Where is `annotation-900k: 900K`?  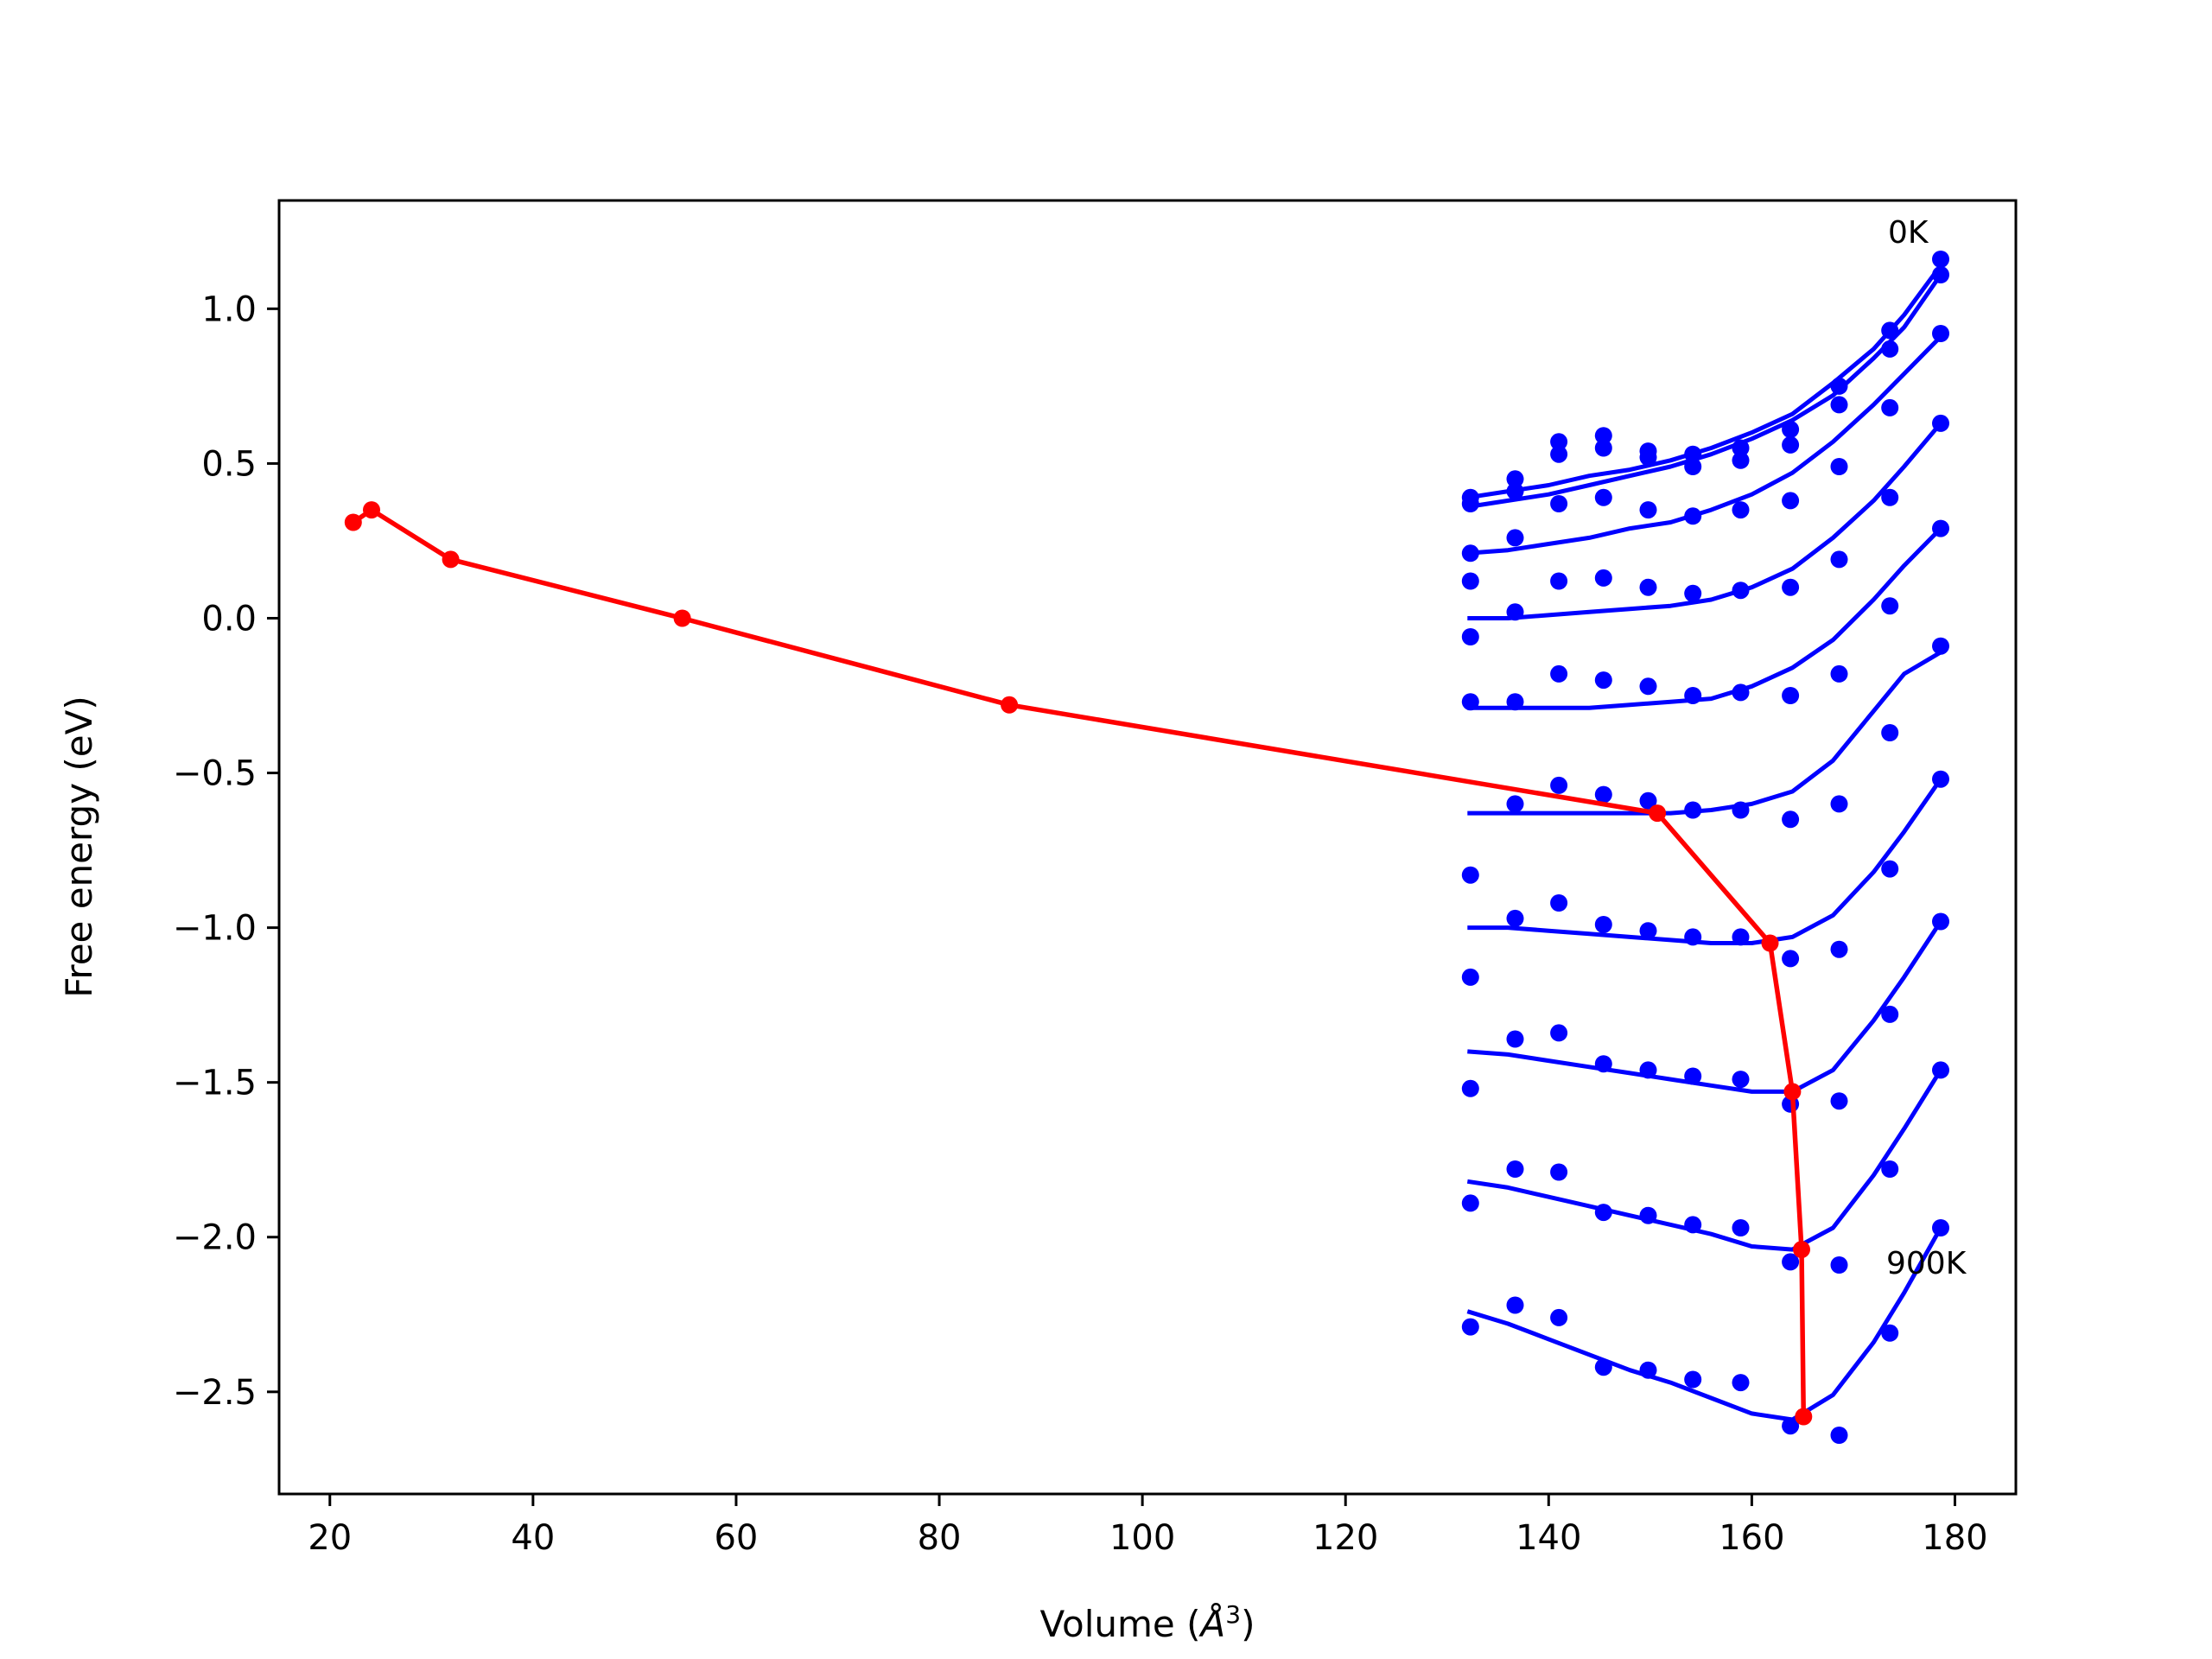
annotation-900k: 900K is located at coordinates (1927, 1263).